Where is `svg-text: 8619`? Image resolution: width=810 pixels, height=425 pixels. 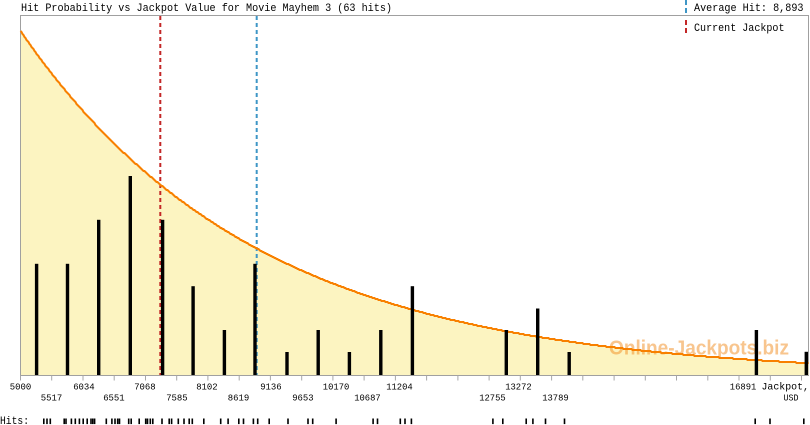
svg-text: 8619 is located at coordinates (239, 399).